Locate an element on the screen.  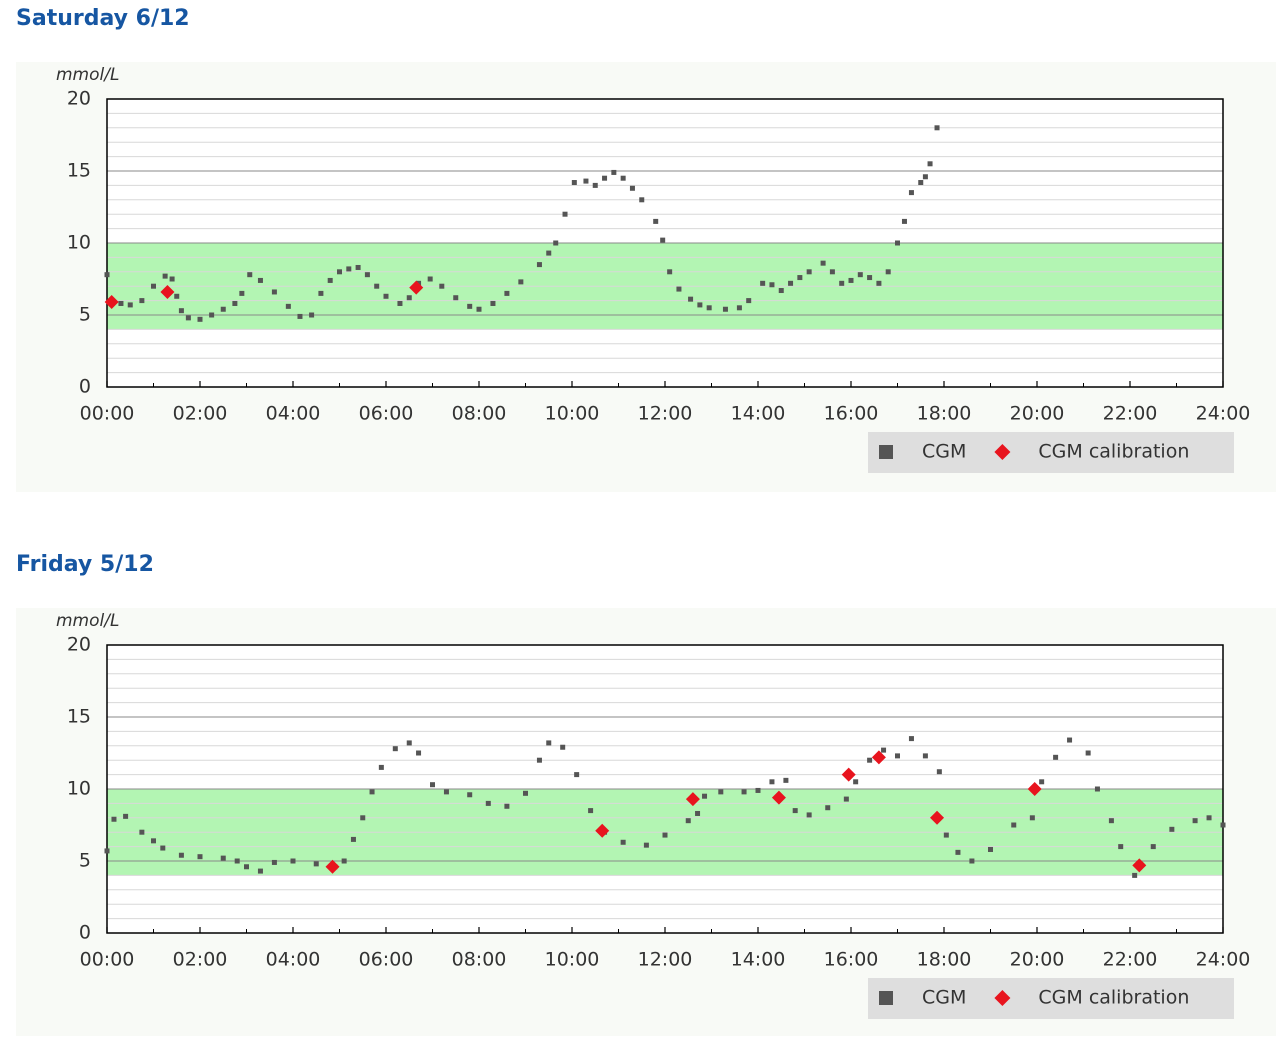
legend-label: CGM is located at coordinates (944, 998).